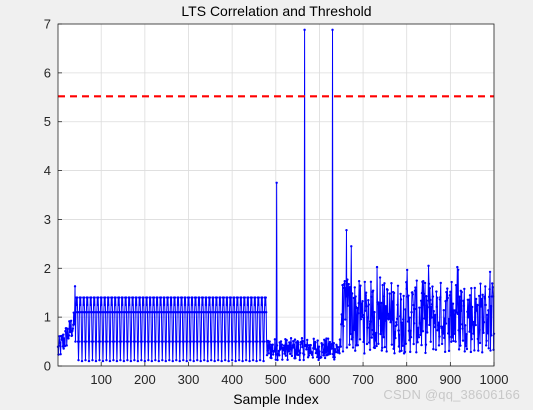 The height and width of the screenshot is (410, 533). I want to click on x-tick-label: 1000, so click(494, 379).